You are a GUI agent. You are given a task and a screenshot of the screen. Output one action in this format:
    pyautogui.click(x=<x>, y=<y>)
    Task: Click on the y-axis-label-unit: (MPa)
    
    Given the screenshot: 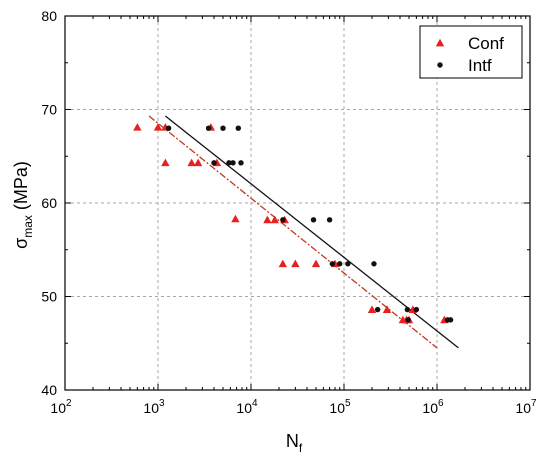 What is the action you would take?
    pyautogui.click(x=21, y=188)
    